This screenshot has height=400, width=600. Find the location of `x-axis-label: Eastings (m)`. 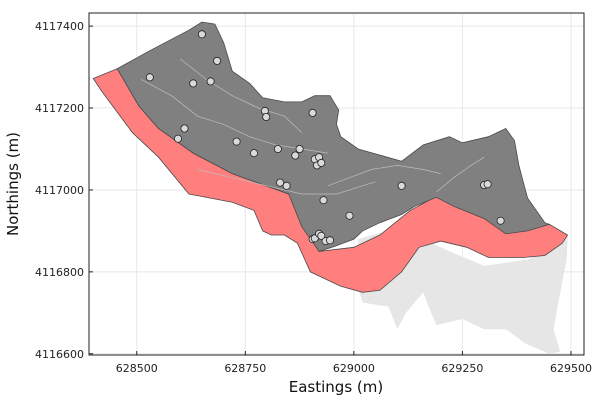

x-axis-label: Eastings (m) is located at coordinates (336, 387).